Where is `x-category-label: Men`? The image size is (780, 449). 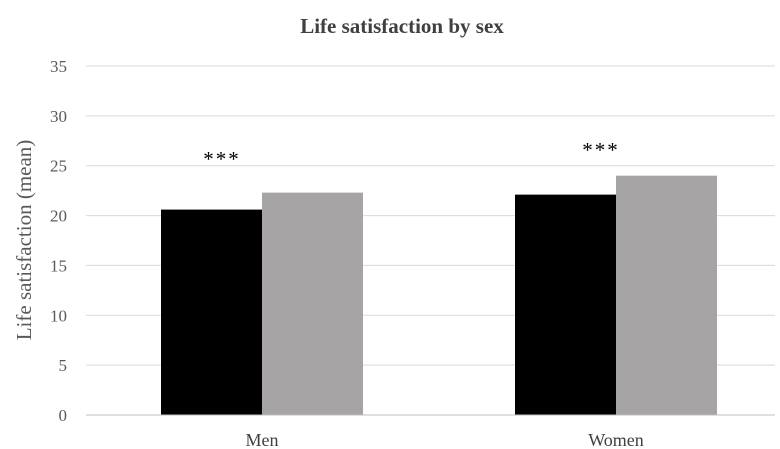
x-category-label: Men is located at coordinates (262, 439).